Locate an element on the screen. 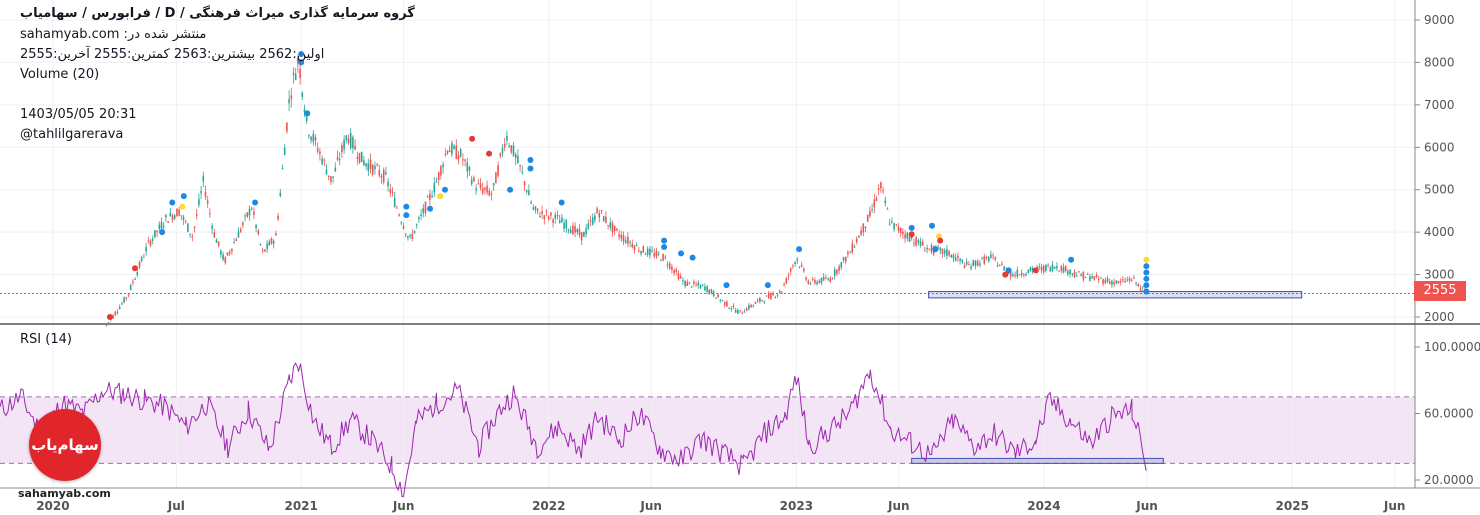 Image resolution: width=1480 pixels, height=515 pixels. x-tick-label: 2022 is located at coordinates (548, 506).